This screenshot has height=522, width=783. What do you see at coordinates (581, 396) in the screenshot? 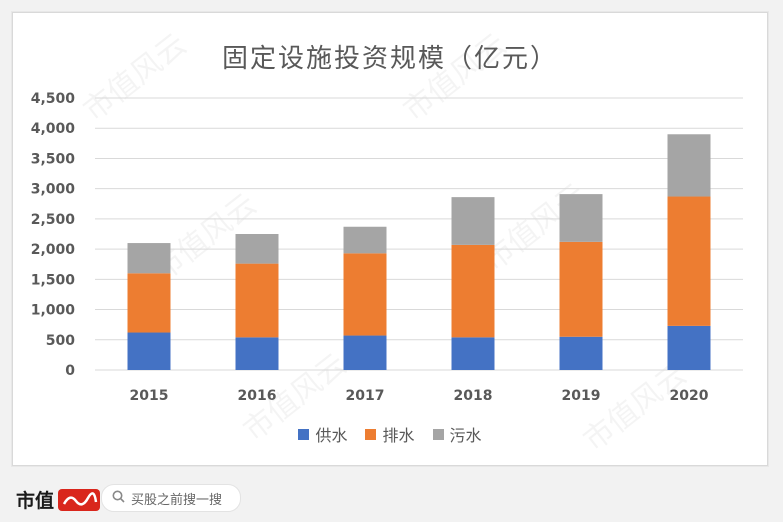
I see `x-tick-label: 2019` at bounding box center [581, 396].